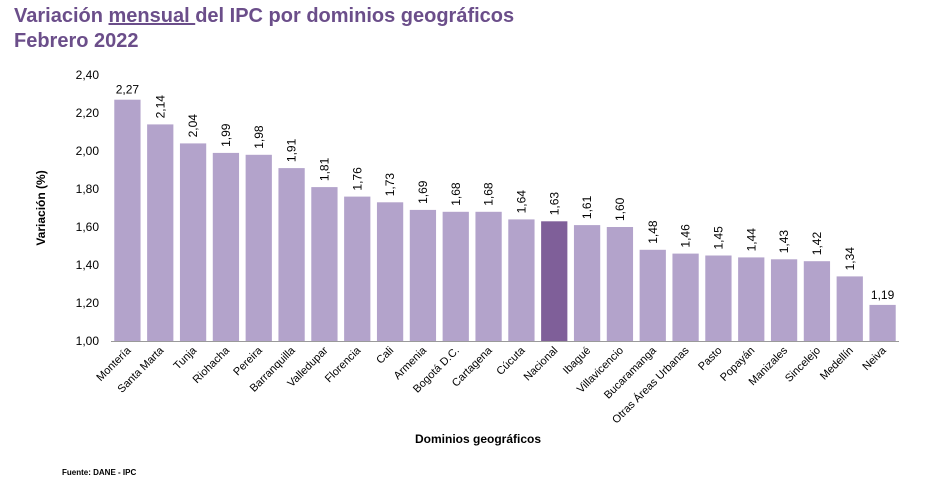 The height and width of the screenshot is (481, 949). I want to click on value-label: 1,69, so click(423, 192).